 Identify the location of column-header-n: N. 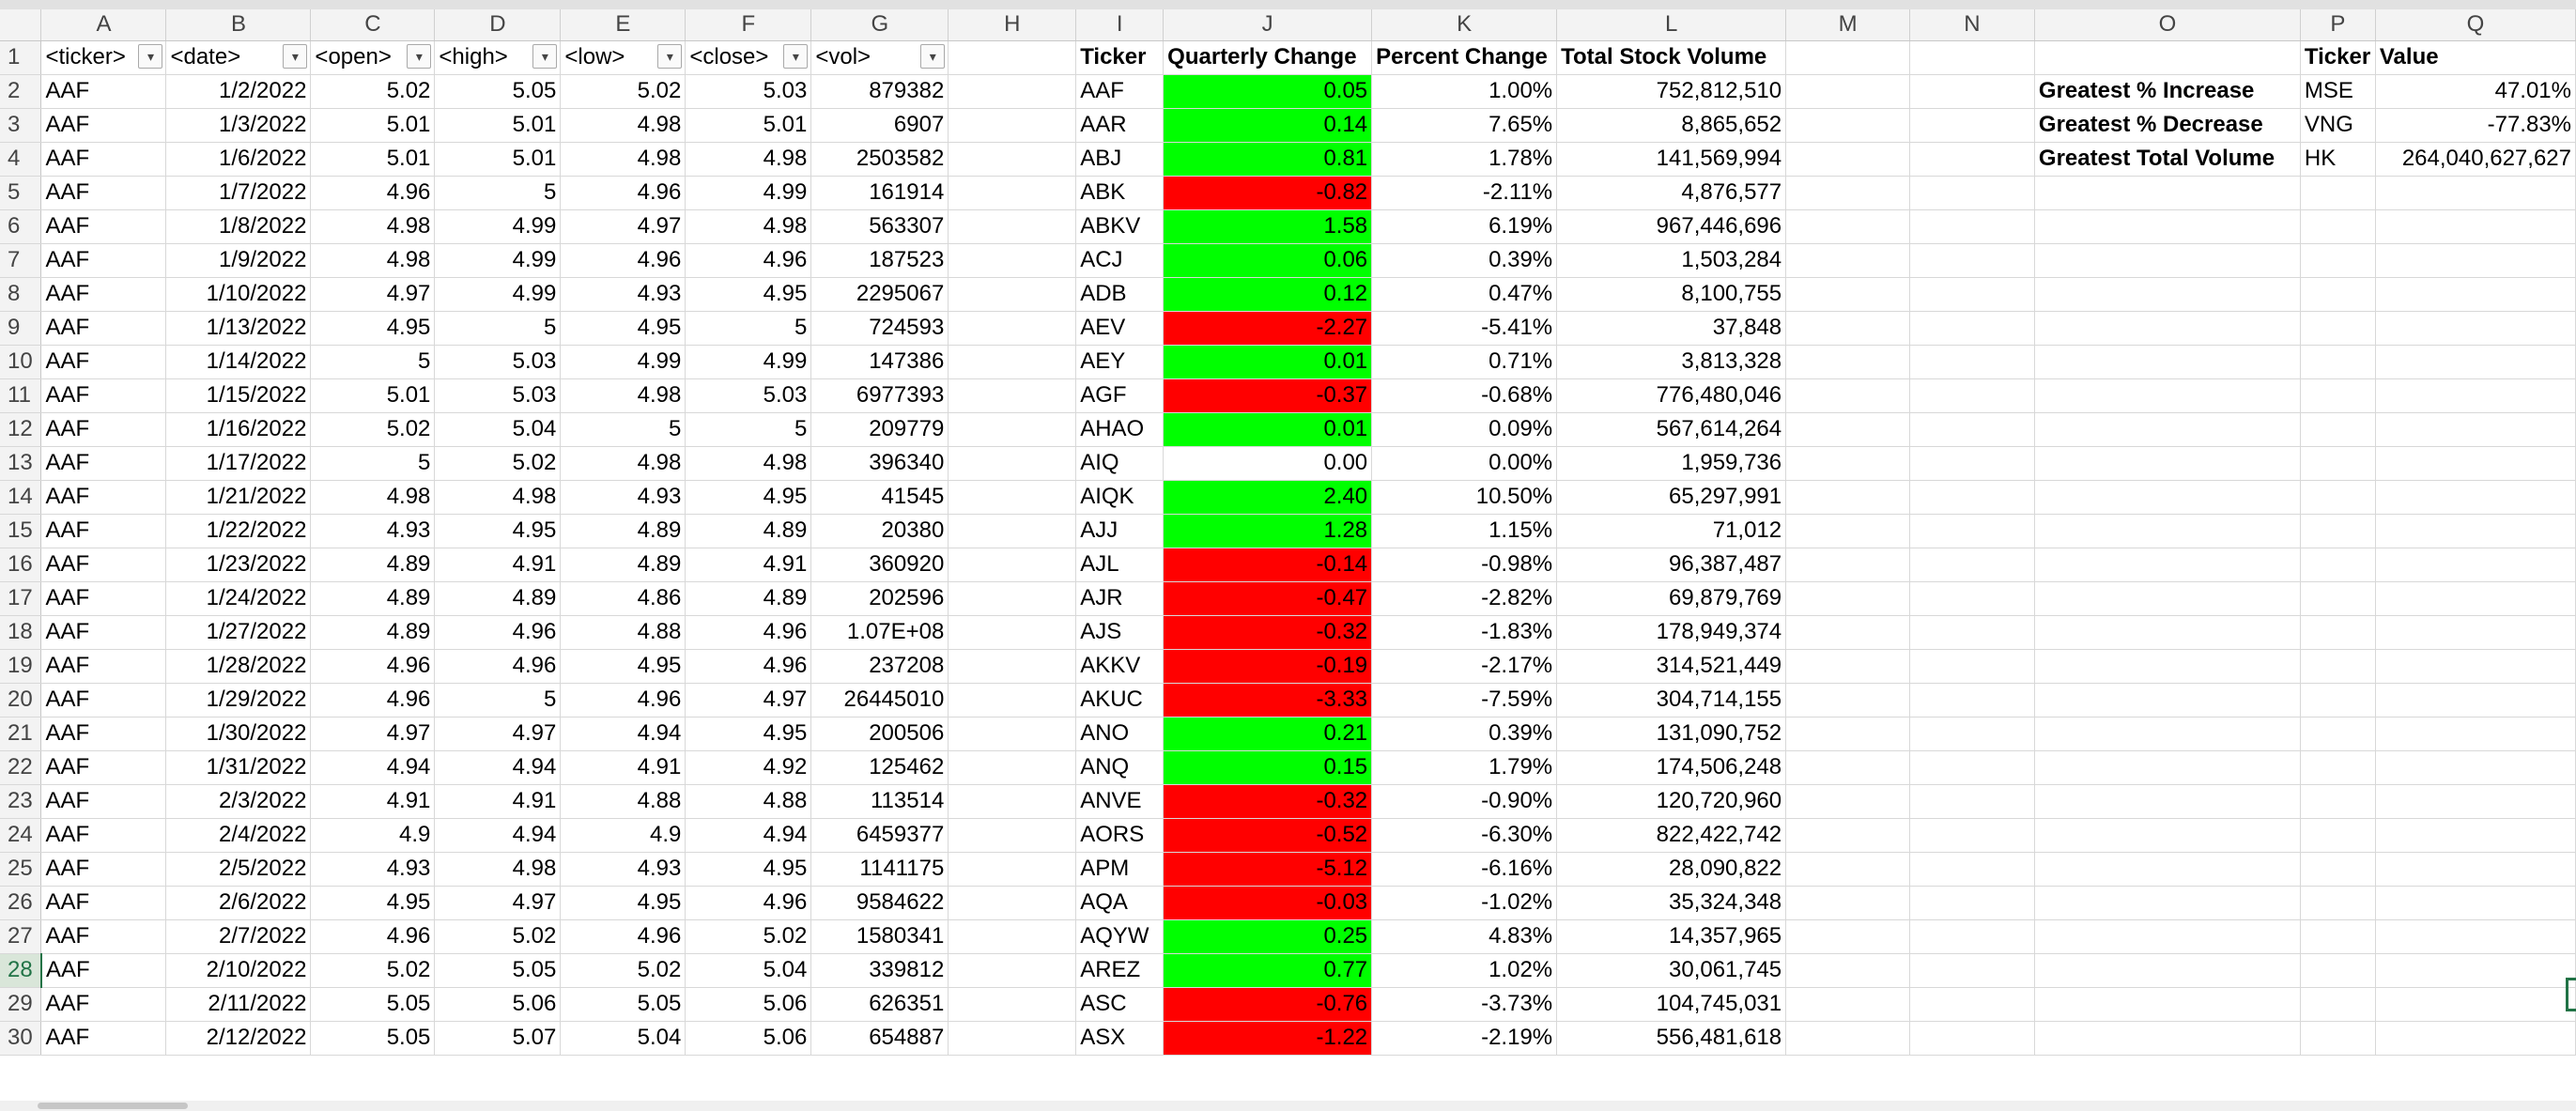
(1972, 25).